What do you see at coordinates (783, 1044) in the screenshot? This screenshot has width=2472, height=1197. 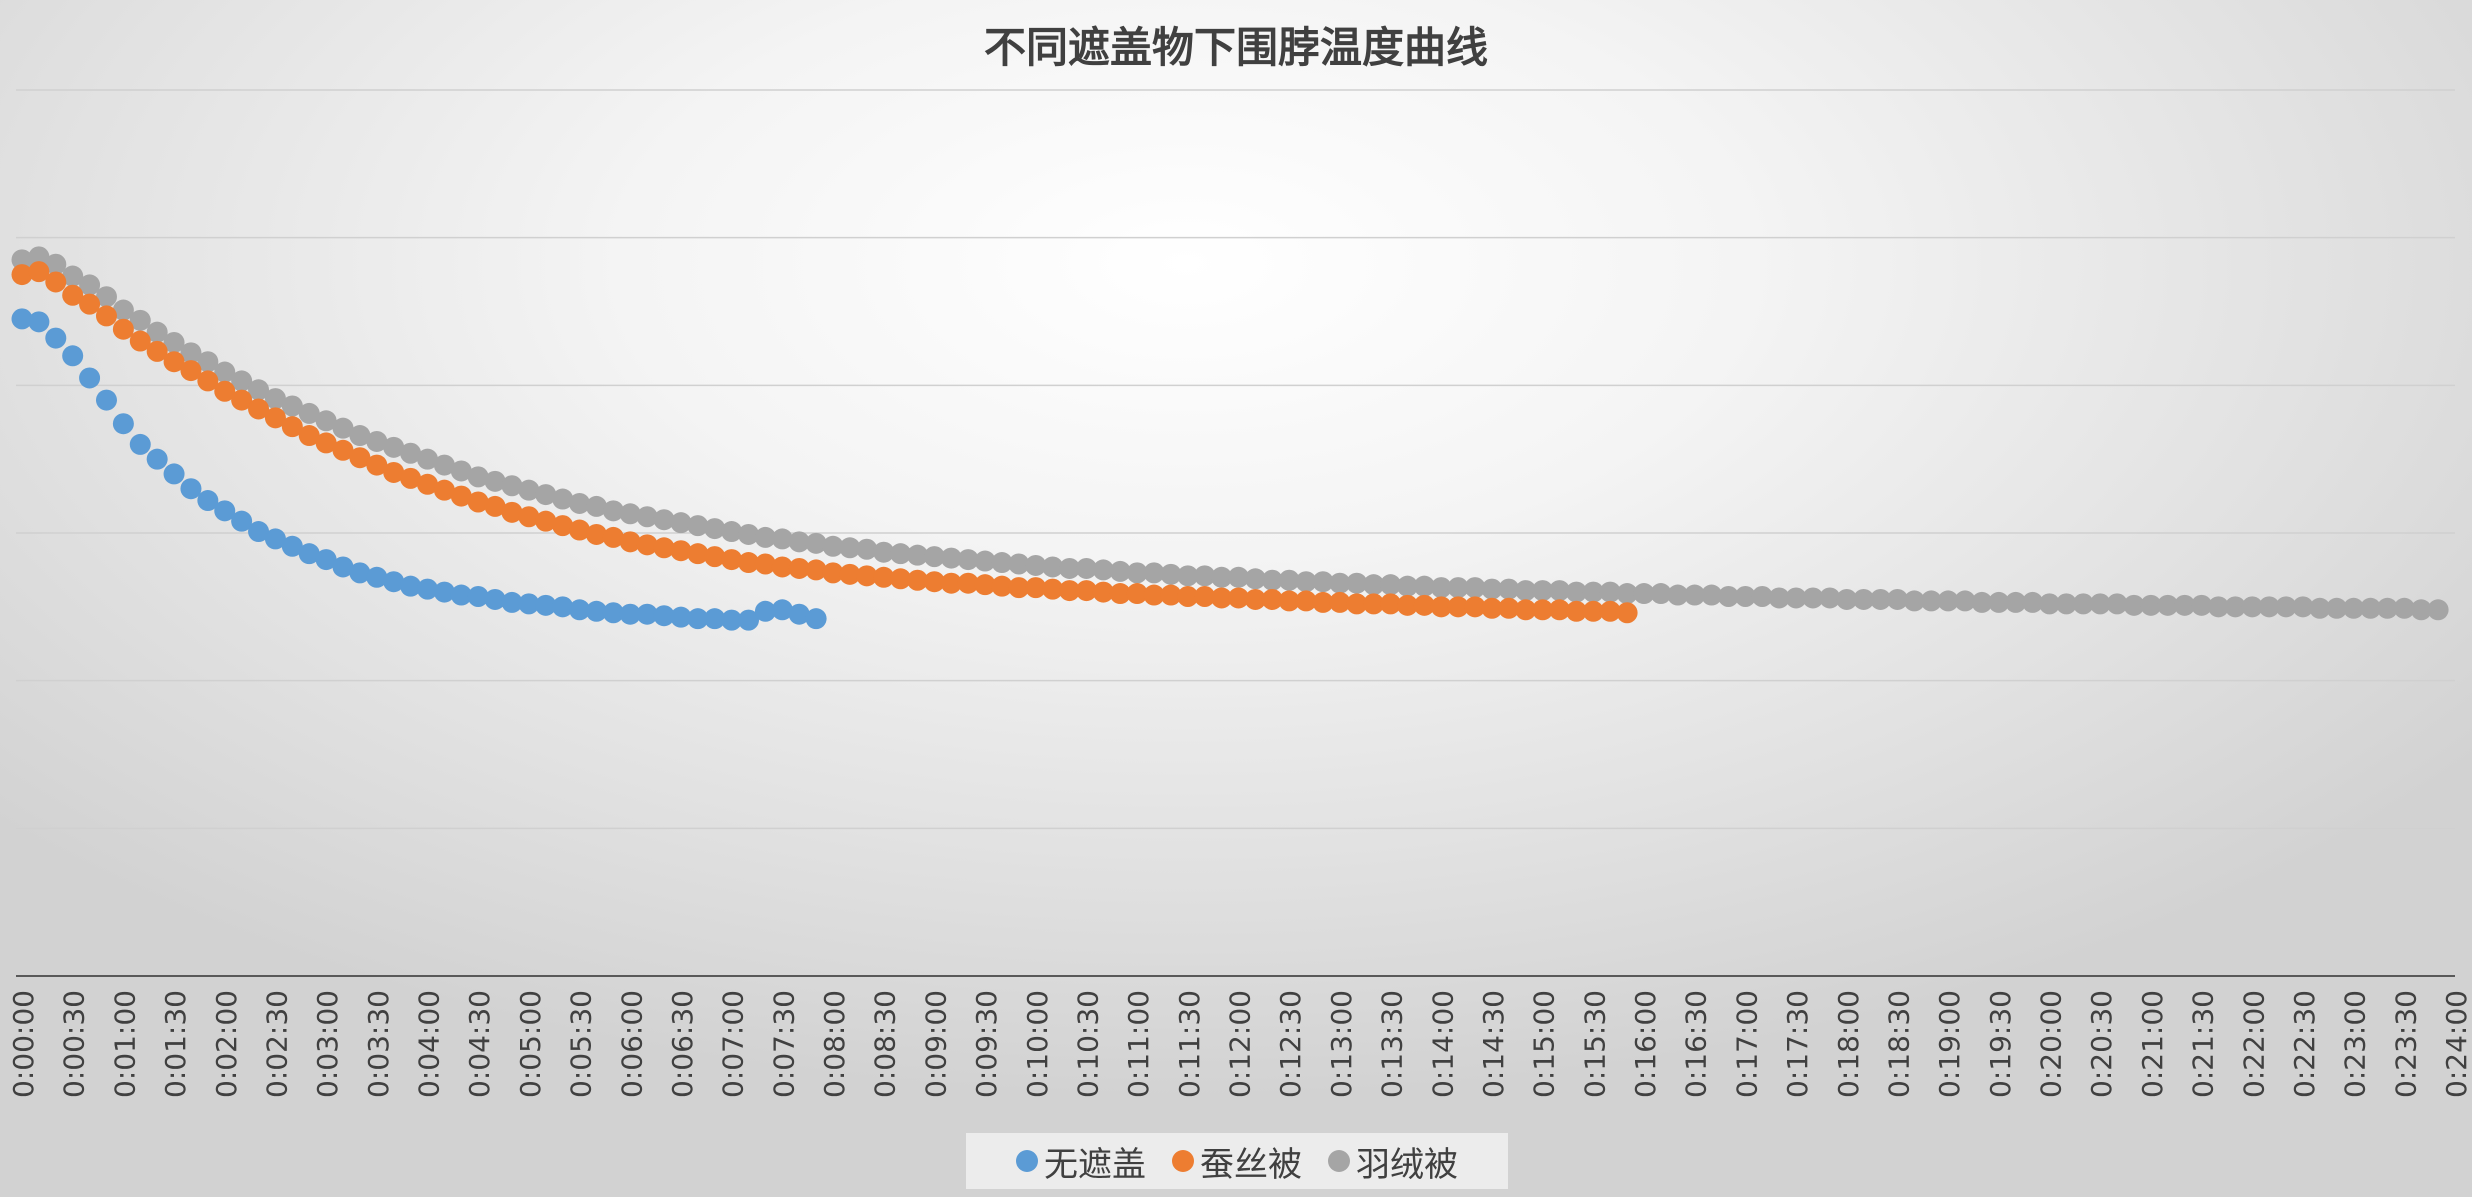 I see `x-tick-label: 0:07:30` at bounding box center [783, 1044].